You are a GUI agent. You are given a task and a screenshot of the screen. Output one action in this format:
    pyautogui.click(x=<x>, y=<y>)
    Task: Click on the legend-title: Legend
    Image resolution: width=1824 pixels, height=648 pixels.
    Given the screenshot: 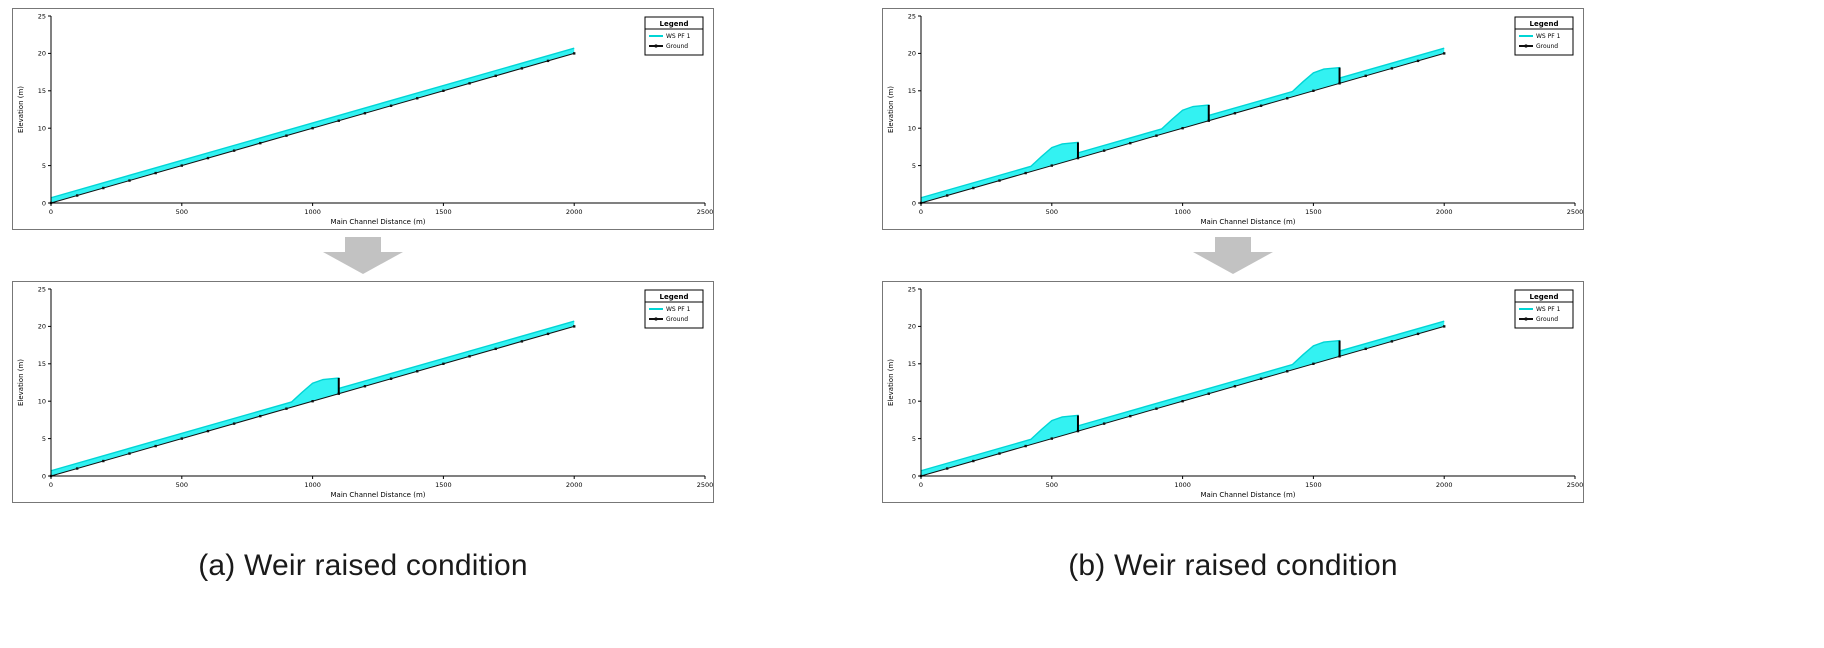 What is the action you would take?
    pyautogui.click(x=674, y=297)
    